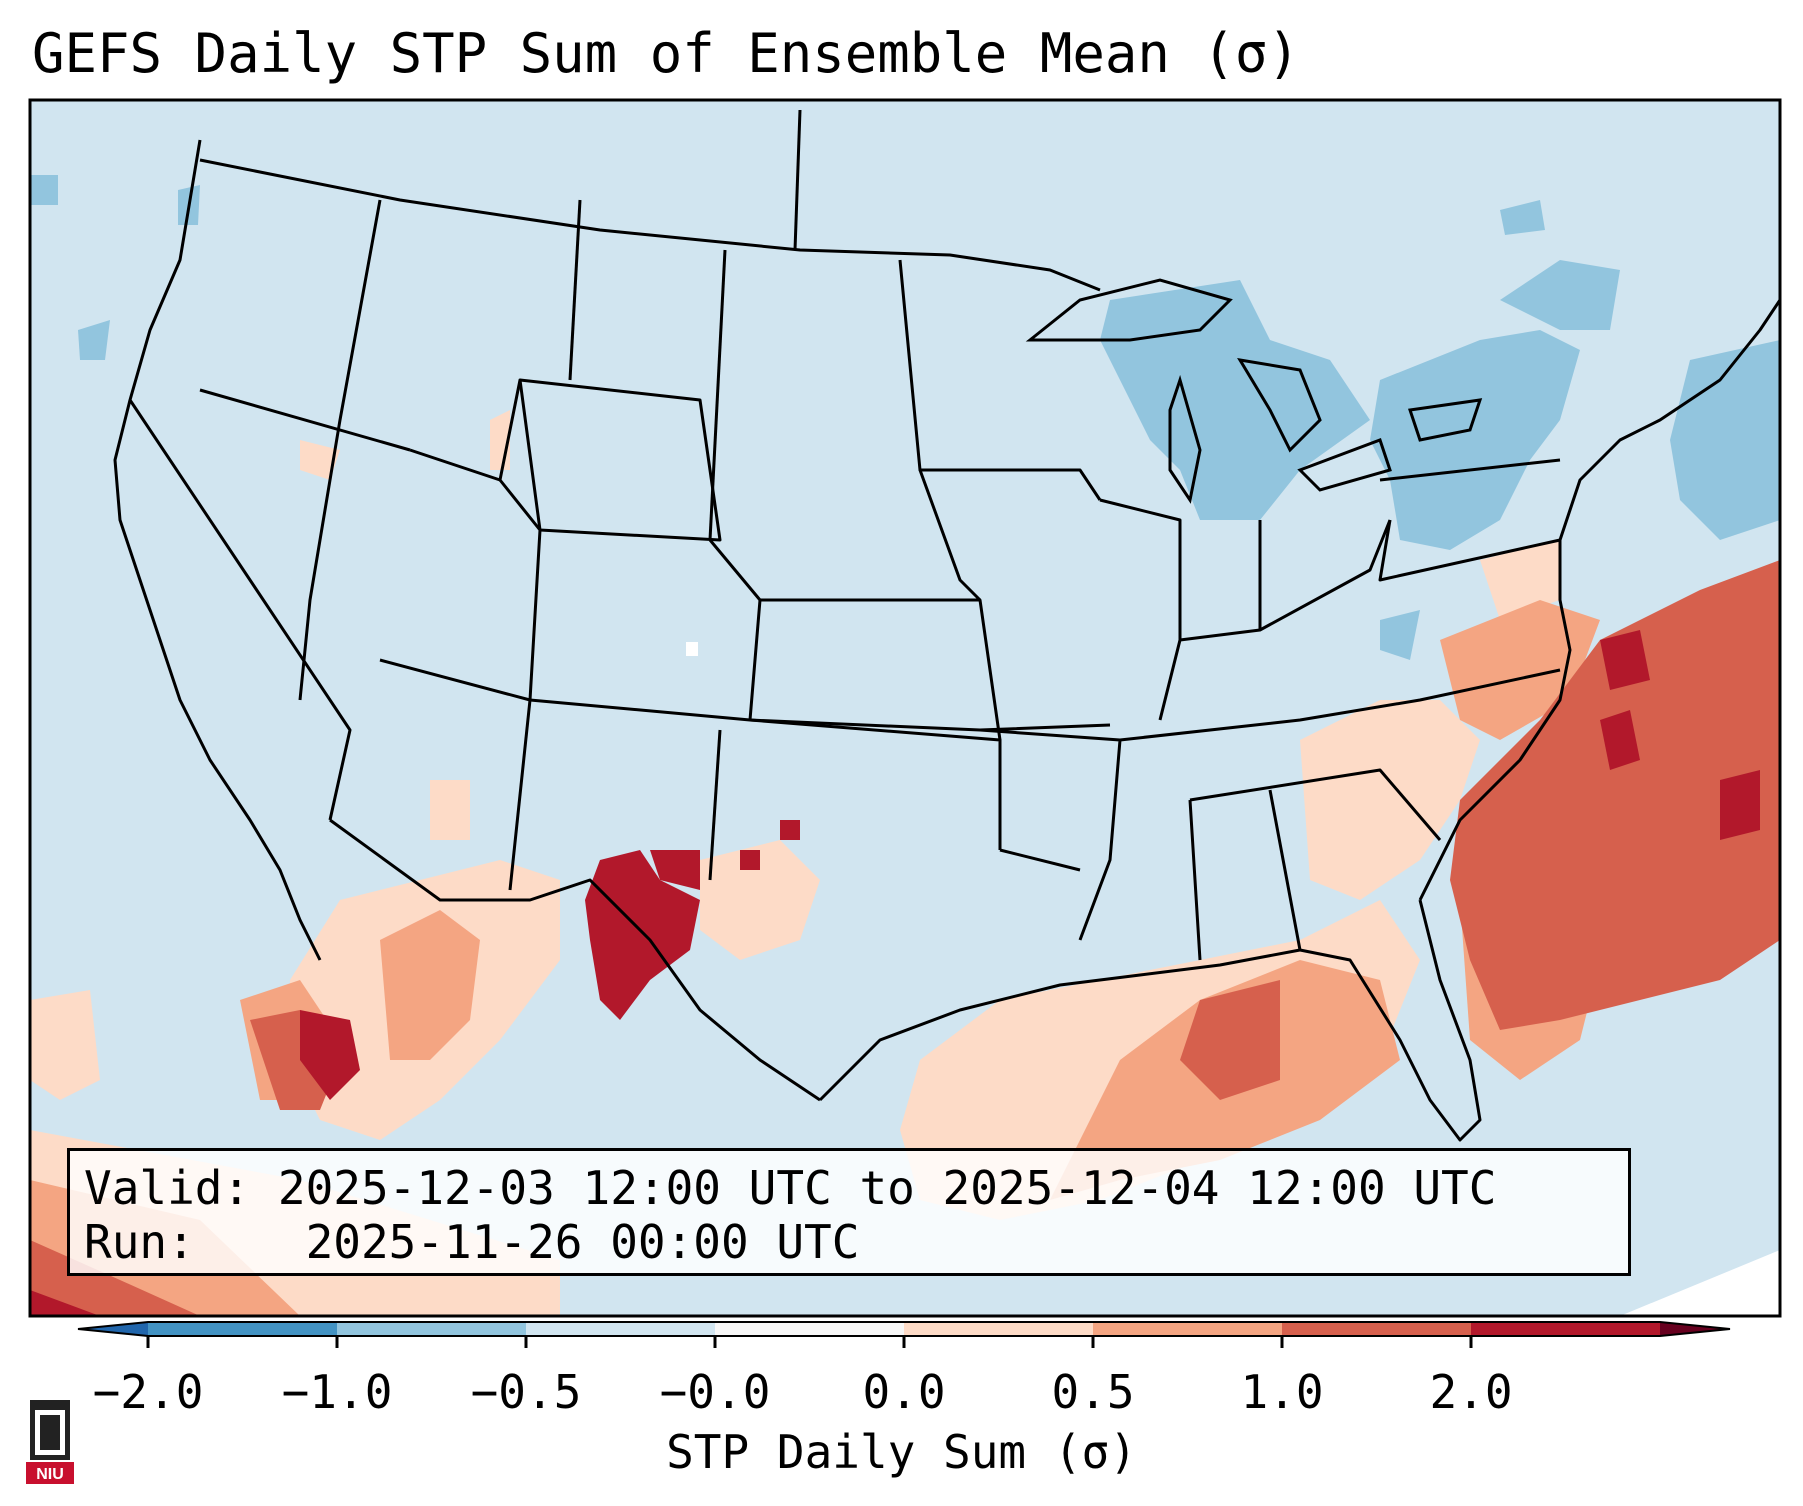 The image size is (1803, 1506). I want to click on colorbar-tick-label: −1.0, so click(337, 1392).